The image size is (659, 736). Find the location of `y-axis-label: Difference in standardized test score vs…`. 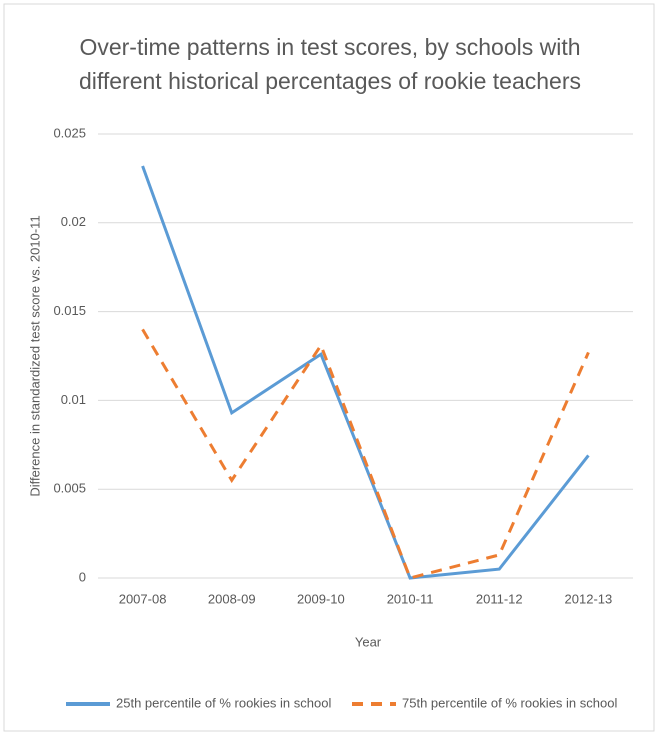

y-axis-label: Difference in standardized test score vs… is located at coordinates (34, 355).